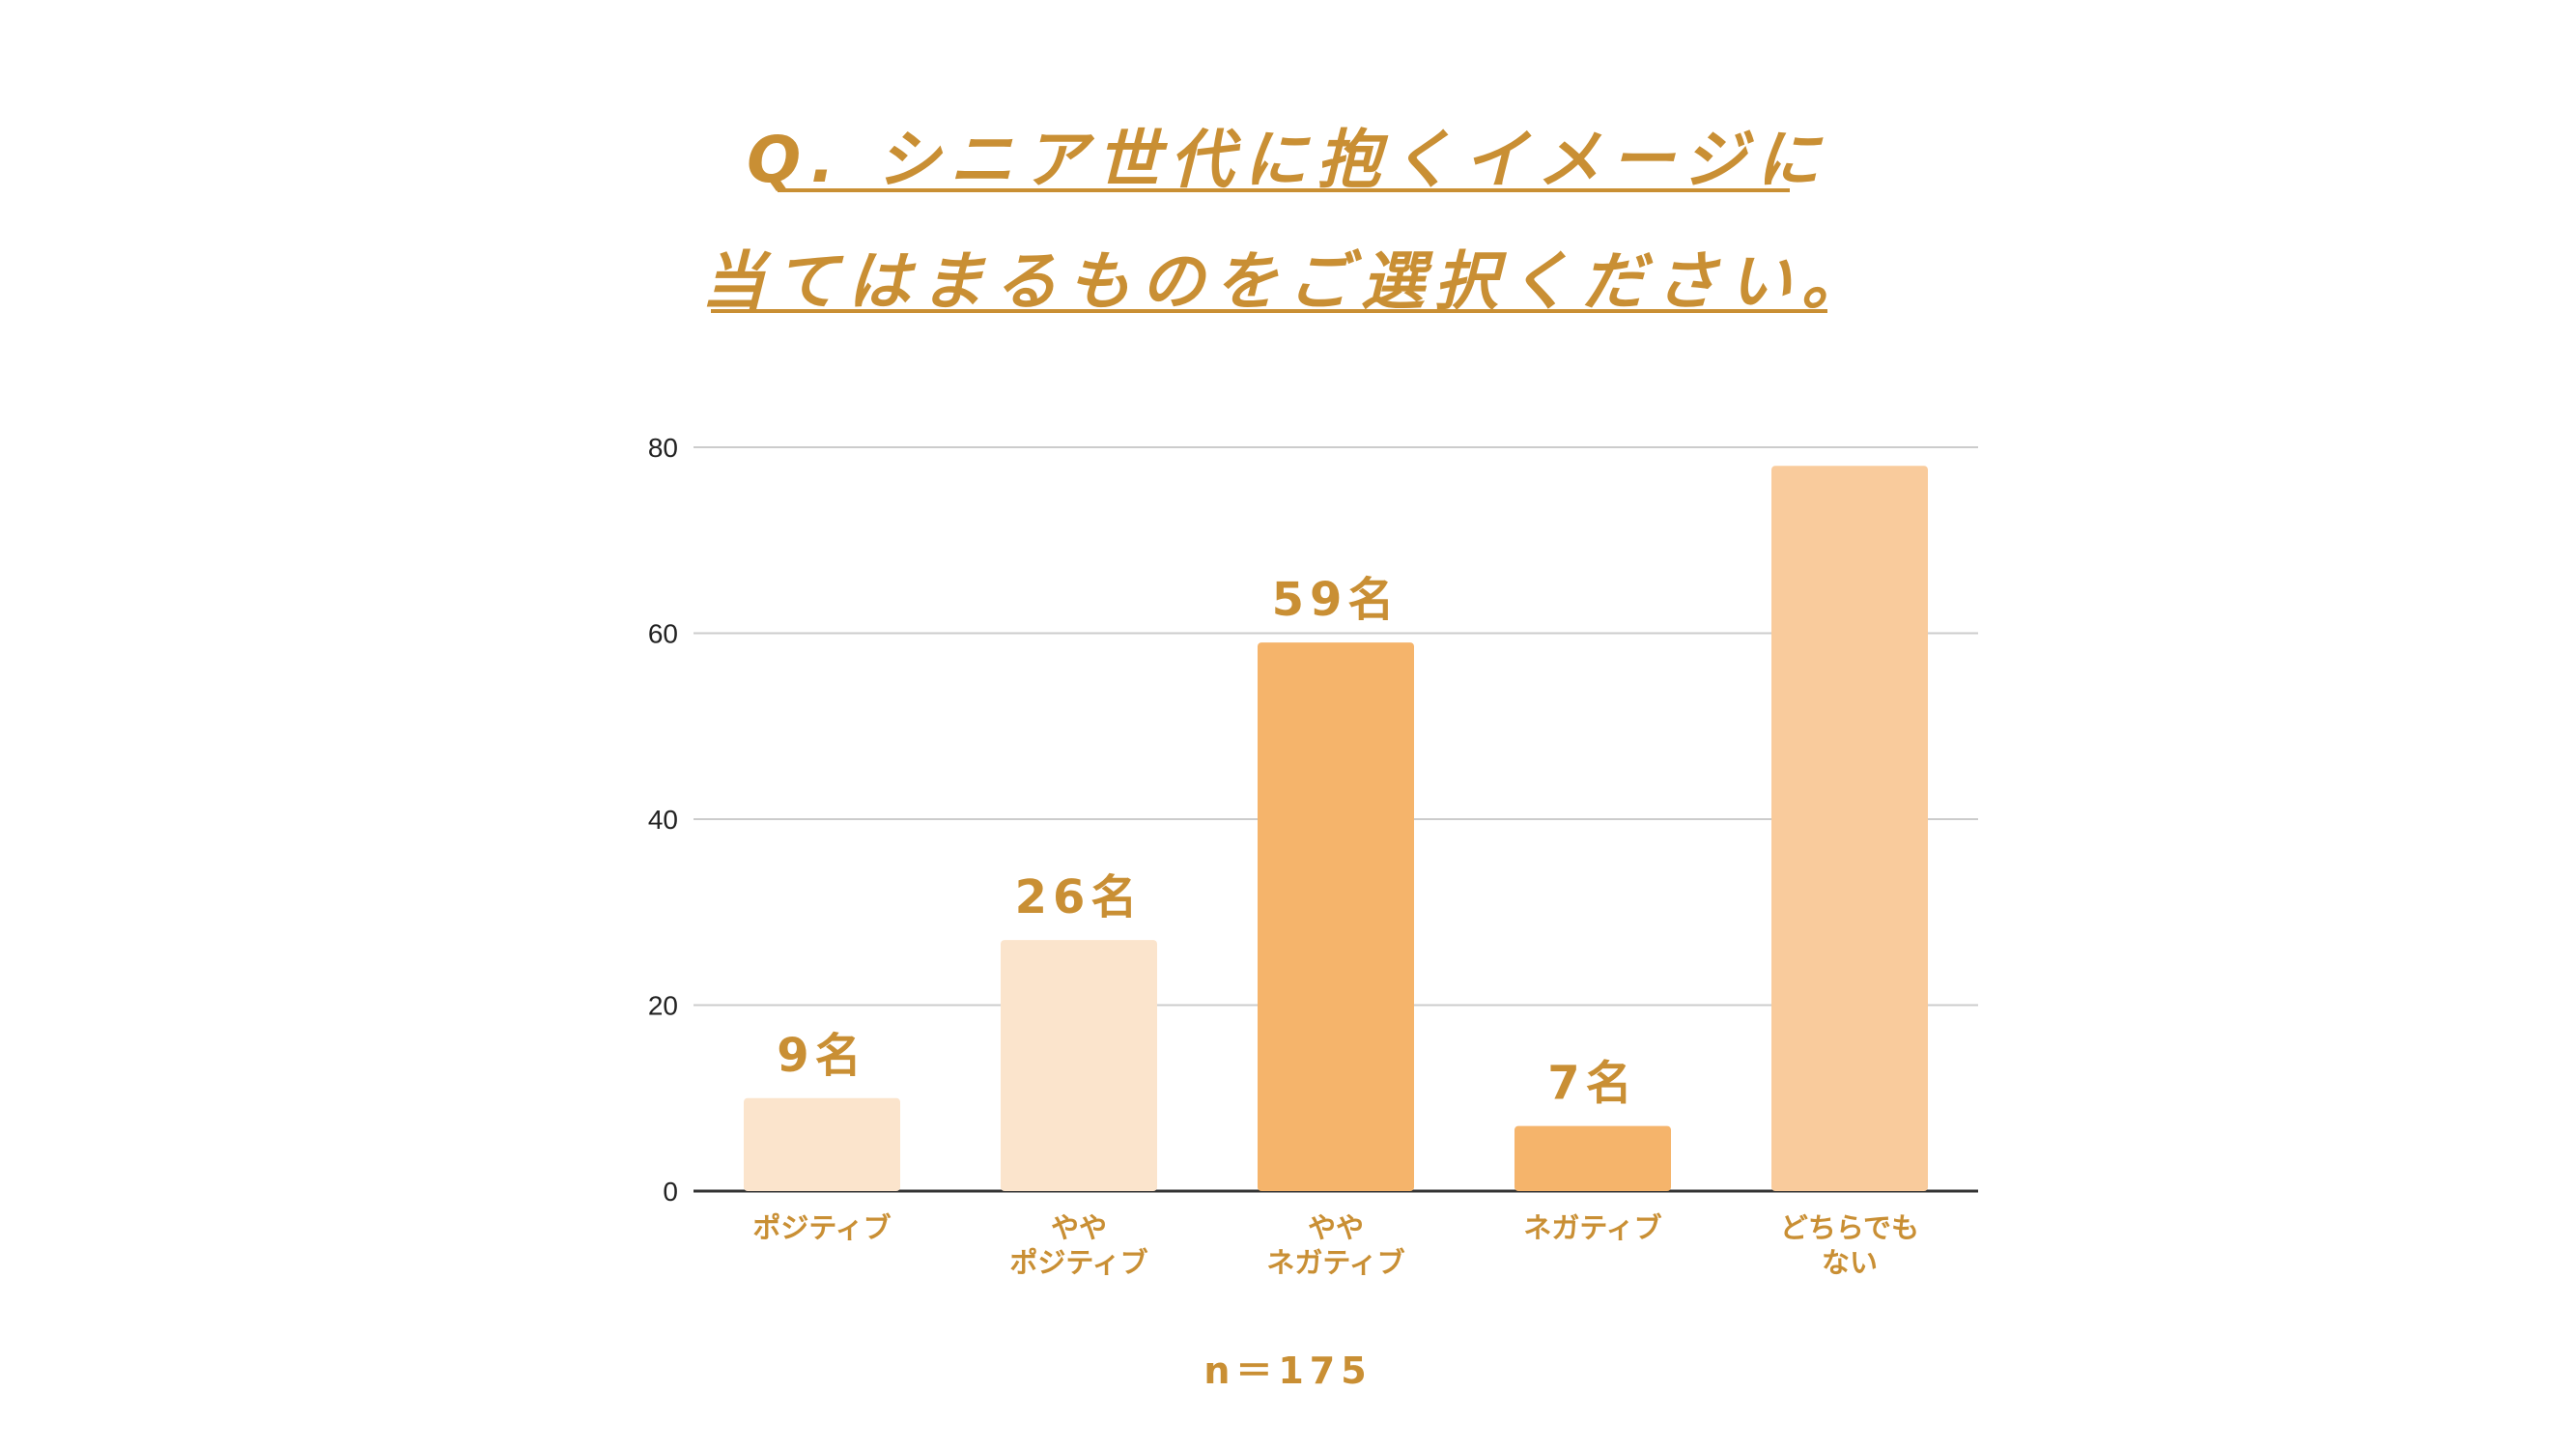 Image resolution: width=2576 pixels, height=1449 pixels. I want to click on x-tick-label-4-0: どちらでも, so click(1849, 1227).